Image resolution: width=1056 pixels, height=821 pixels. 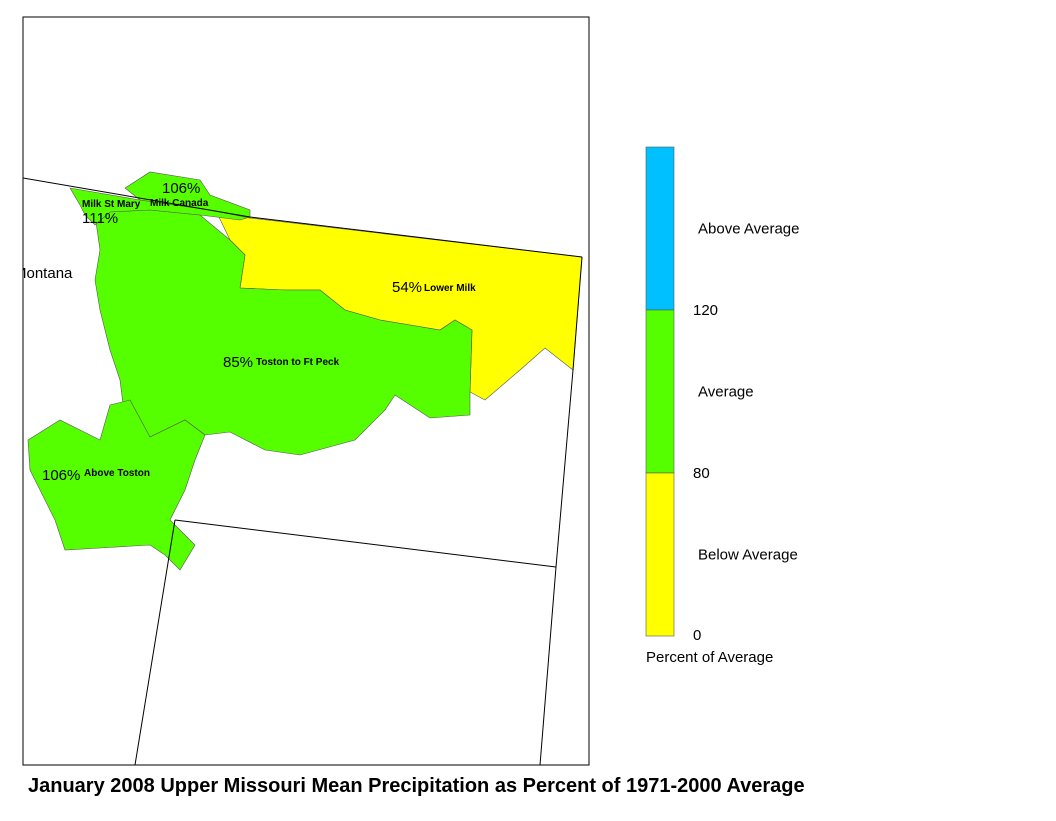 What do you see at coordinates (709, 657) in the screenshot?
I see `legend-title: Percent of Average` at bounding box center [709, 657].